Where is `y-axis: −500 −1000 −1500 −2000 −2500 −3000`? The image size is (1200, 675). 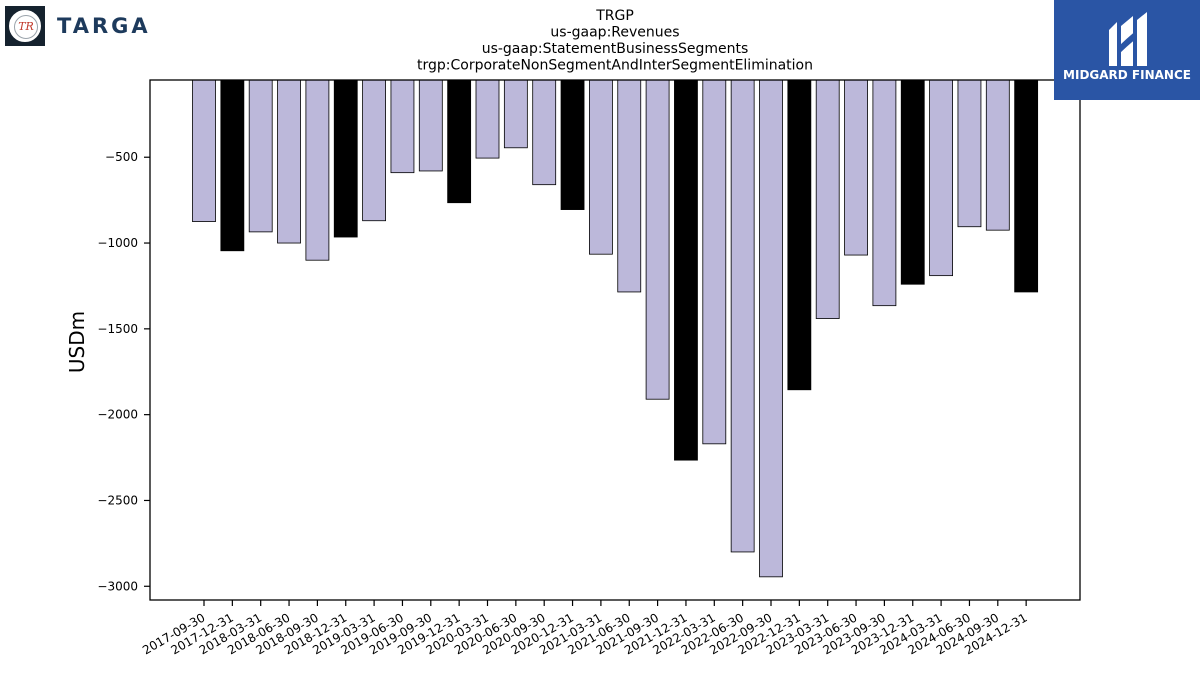 y-axis: −500 −1000 −1500 −2000 −2500 −3000 is located at coordinates (123, 371).